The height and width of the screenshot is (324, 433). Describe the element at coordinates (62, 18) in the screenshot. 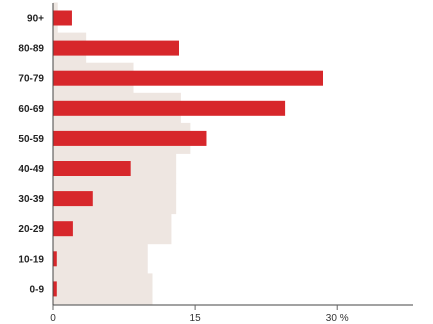

I see `foreground-bar-90+` at that location.